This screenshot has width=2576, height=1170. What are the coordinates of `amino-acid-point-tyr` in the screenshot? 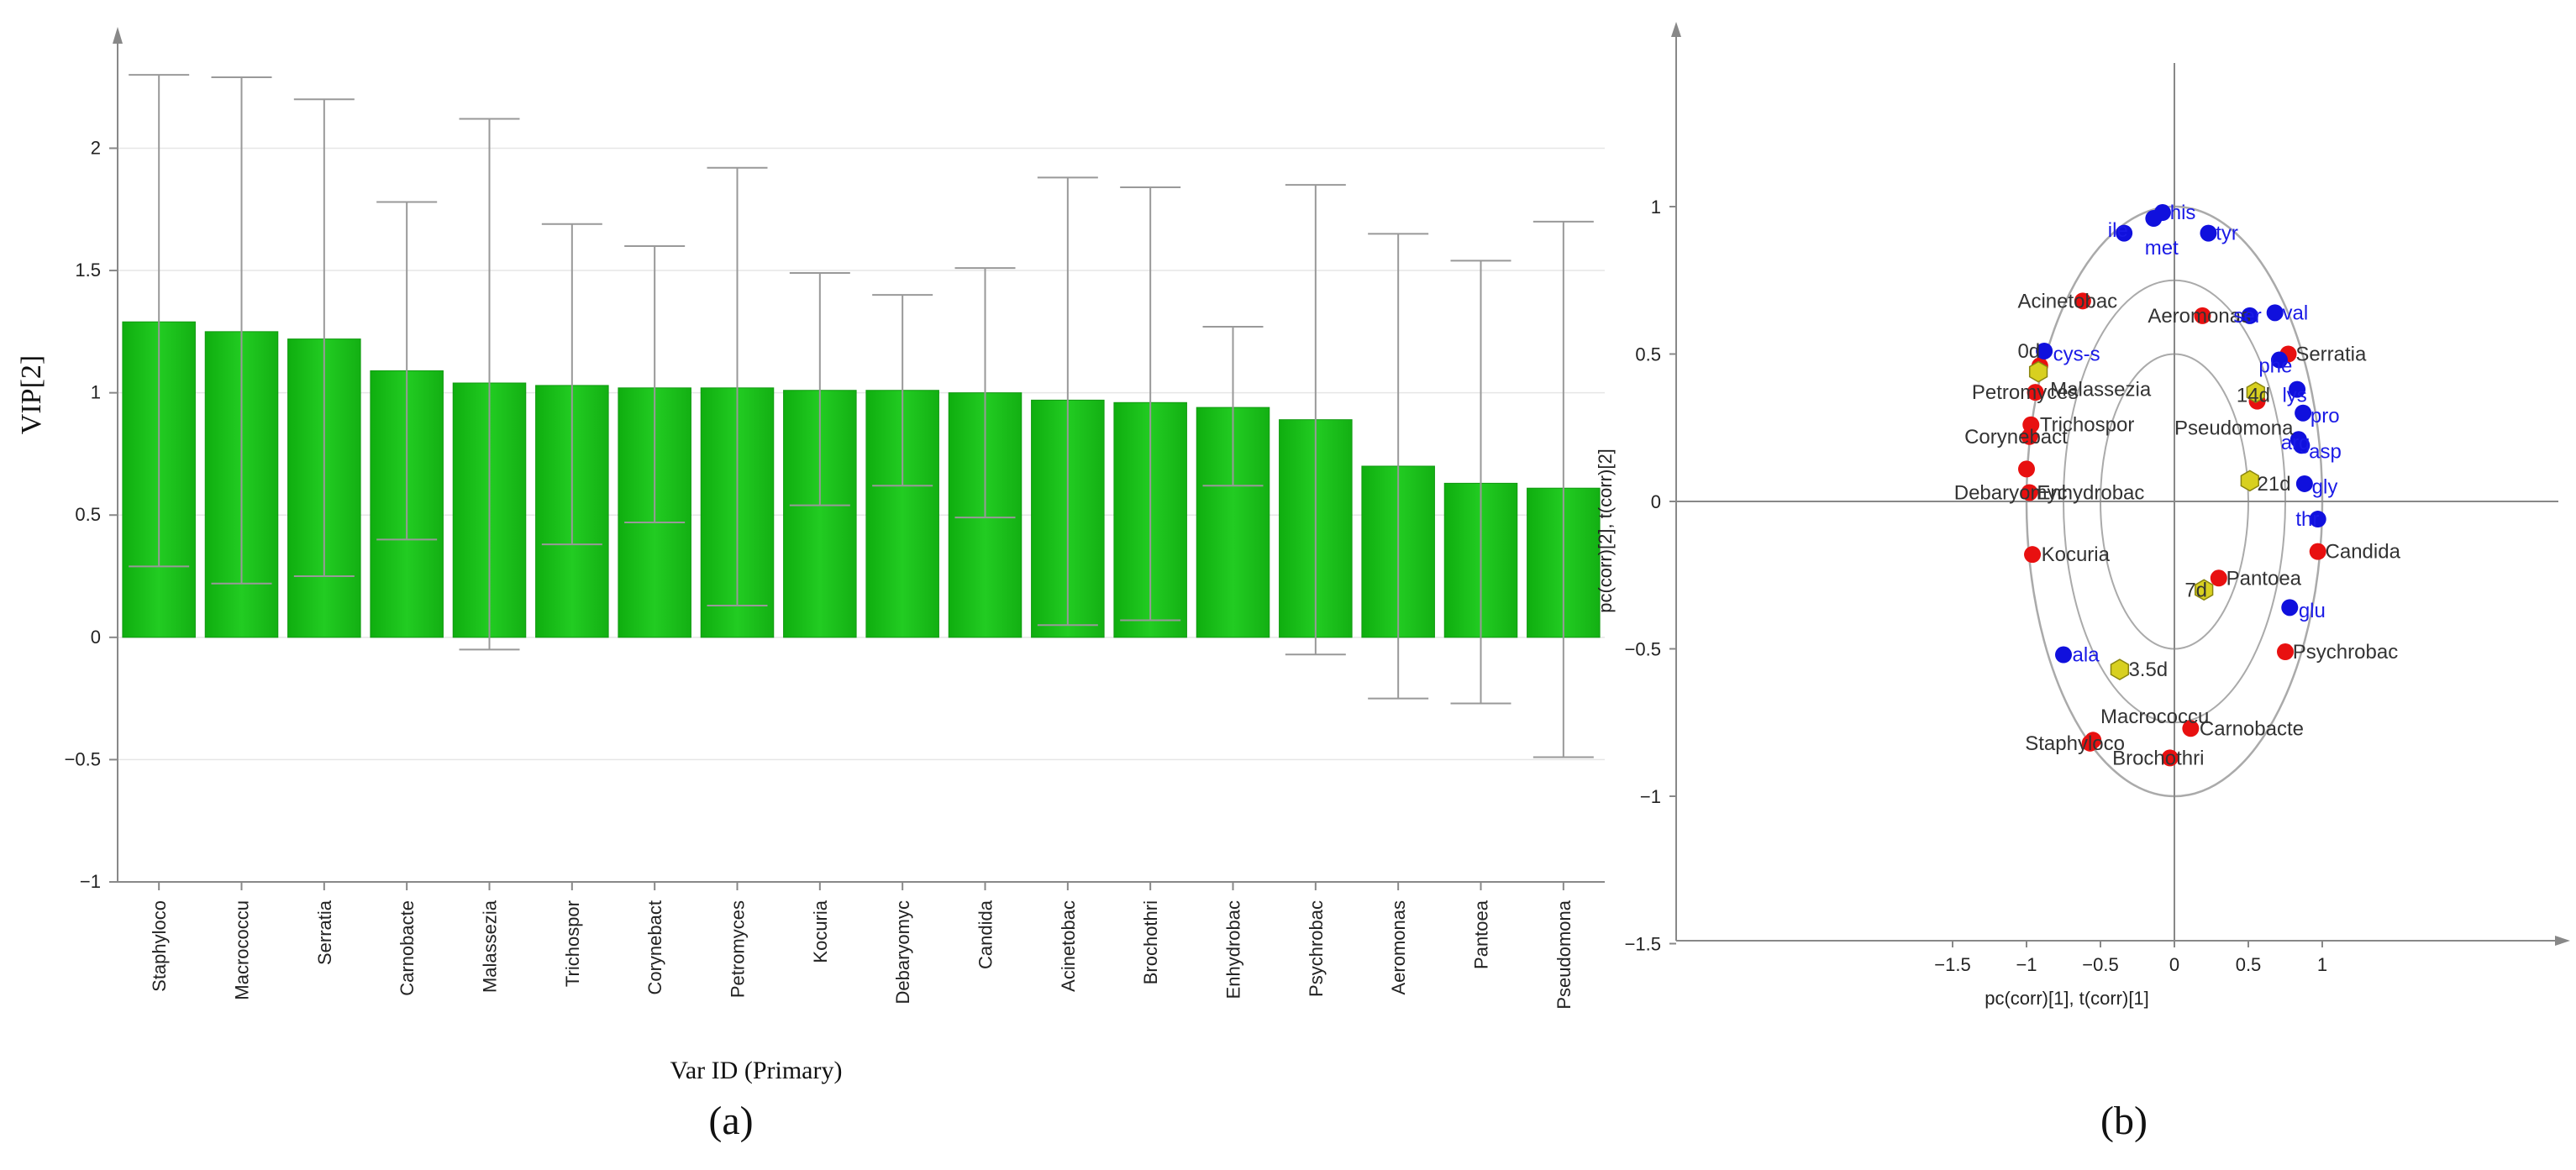 It's located at (2208, 233).